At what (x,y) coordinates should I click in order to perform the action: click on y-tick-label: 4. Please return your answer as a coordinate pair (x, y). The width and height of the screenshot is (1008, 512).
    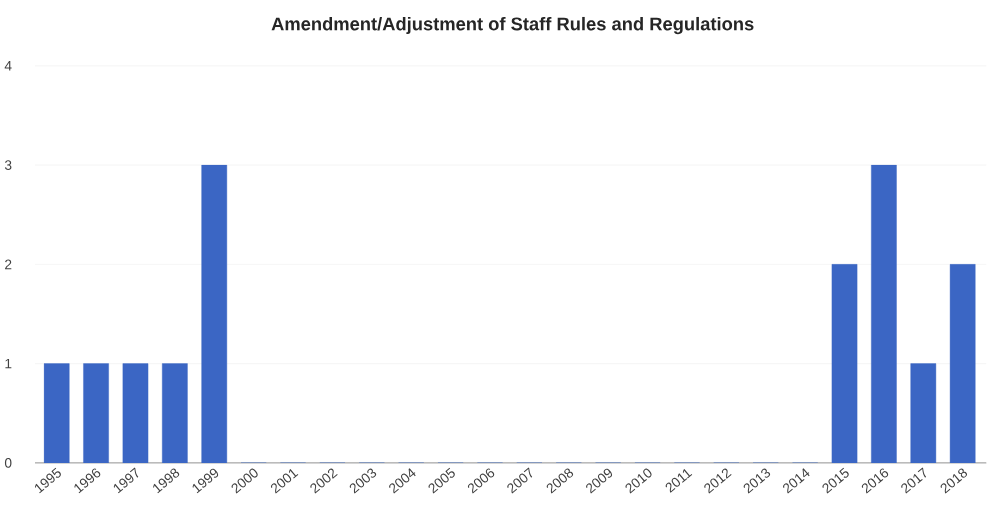
    Looking at the image, I should click on (8, 66).